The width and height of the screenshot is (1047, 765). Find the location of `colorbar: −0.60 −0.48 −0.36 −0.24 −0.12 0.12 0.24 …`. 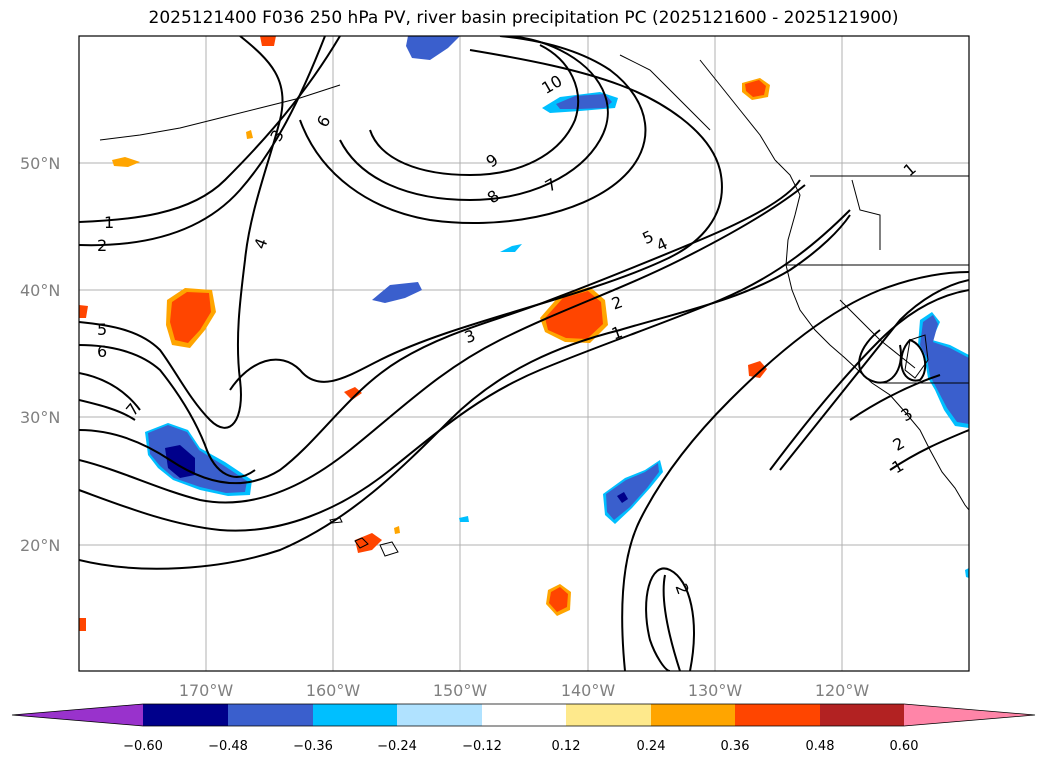

colorbar: −0.60 −0.48 −0.36 −0.24 −0.12 0.12 0.24 … is located at coordinates (523, 728).